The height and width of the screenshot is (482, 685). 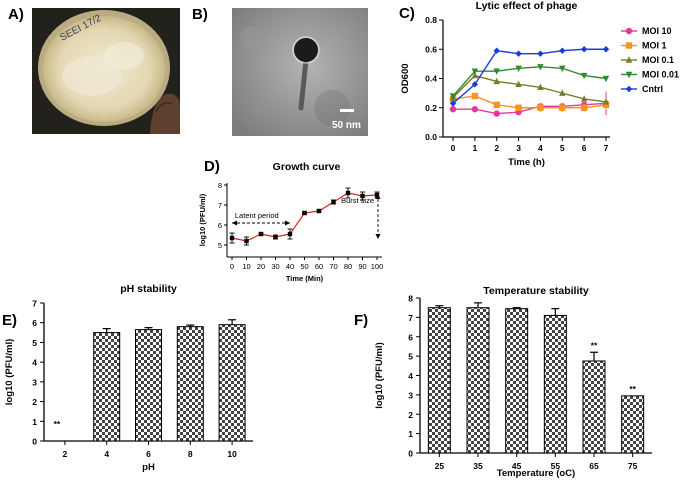 What do you see at coordinates (496, 148) in the screenshot?
I see `lytic-x-tick-label: 2` at bounding box center [496, 148].